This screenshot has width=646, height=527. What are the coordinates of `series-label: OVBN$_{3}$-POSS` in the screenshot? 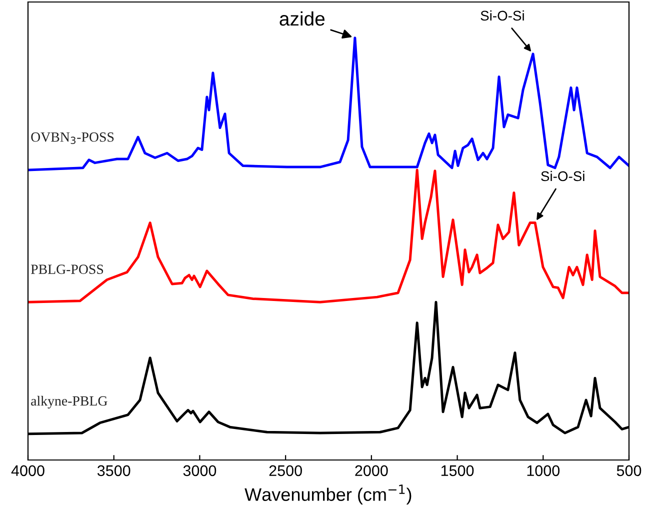 It's located at (72, 138).